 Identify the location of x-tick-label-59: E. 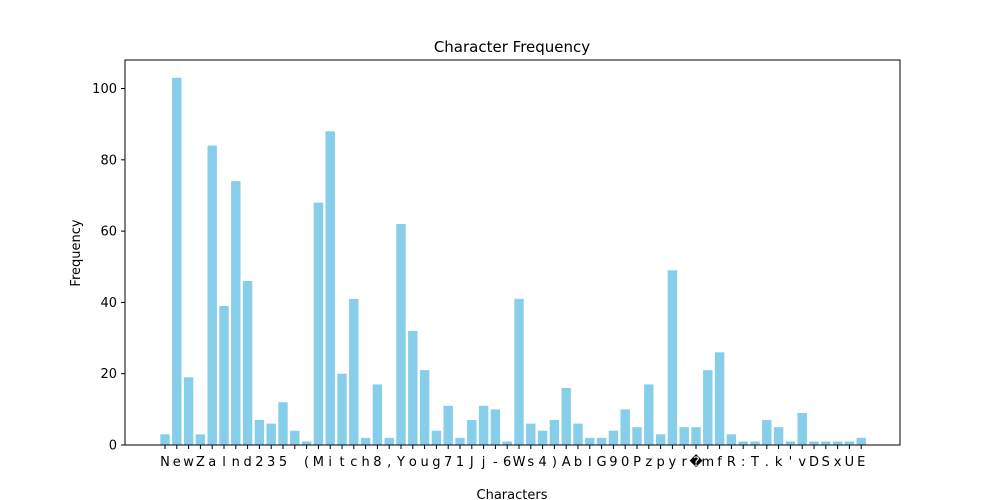
(861, 462).